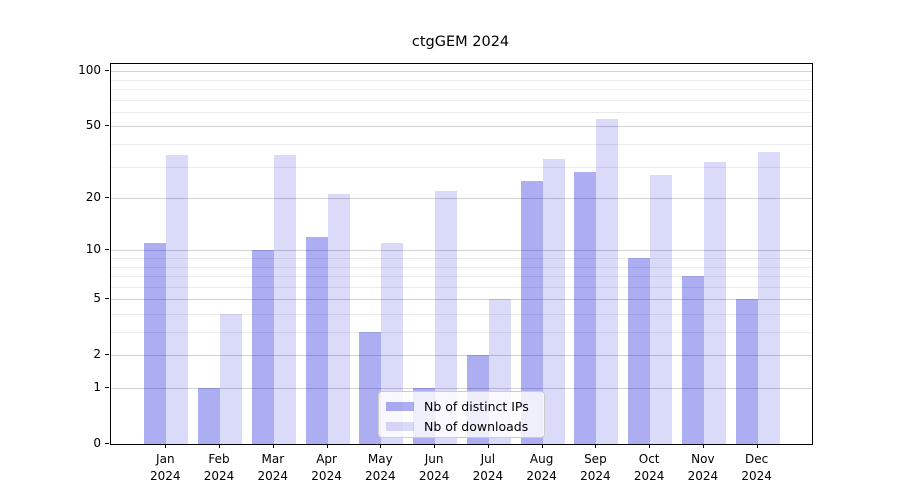 The width and height of the screenshot is (900, 500). What do you see at coordinates (585, 308) in the screenshot?
I see `bar-distinct-ips-sep` at bounding box center [585, 308].